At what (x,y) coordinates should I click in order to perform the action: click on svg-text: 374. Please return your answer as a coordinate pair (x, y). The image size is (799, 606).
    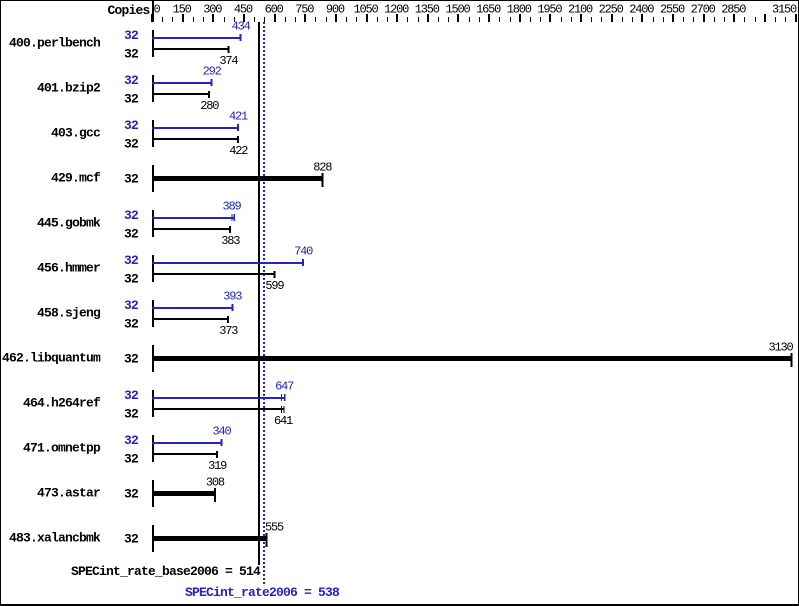
    Looking at the image, I should click on (228, 61).